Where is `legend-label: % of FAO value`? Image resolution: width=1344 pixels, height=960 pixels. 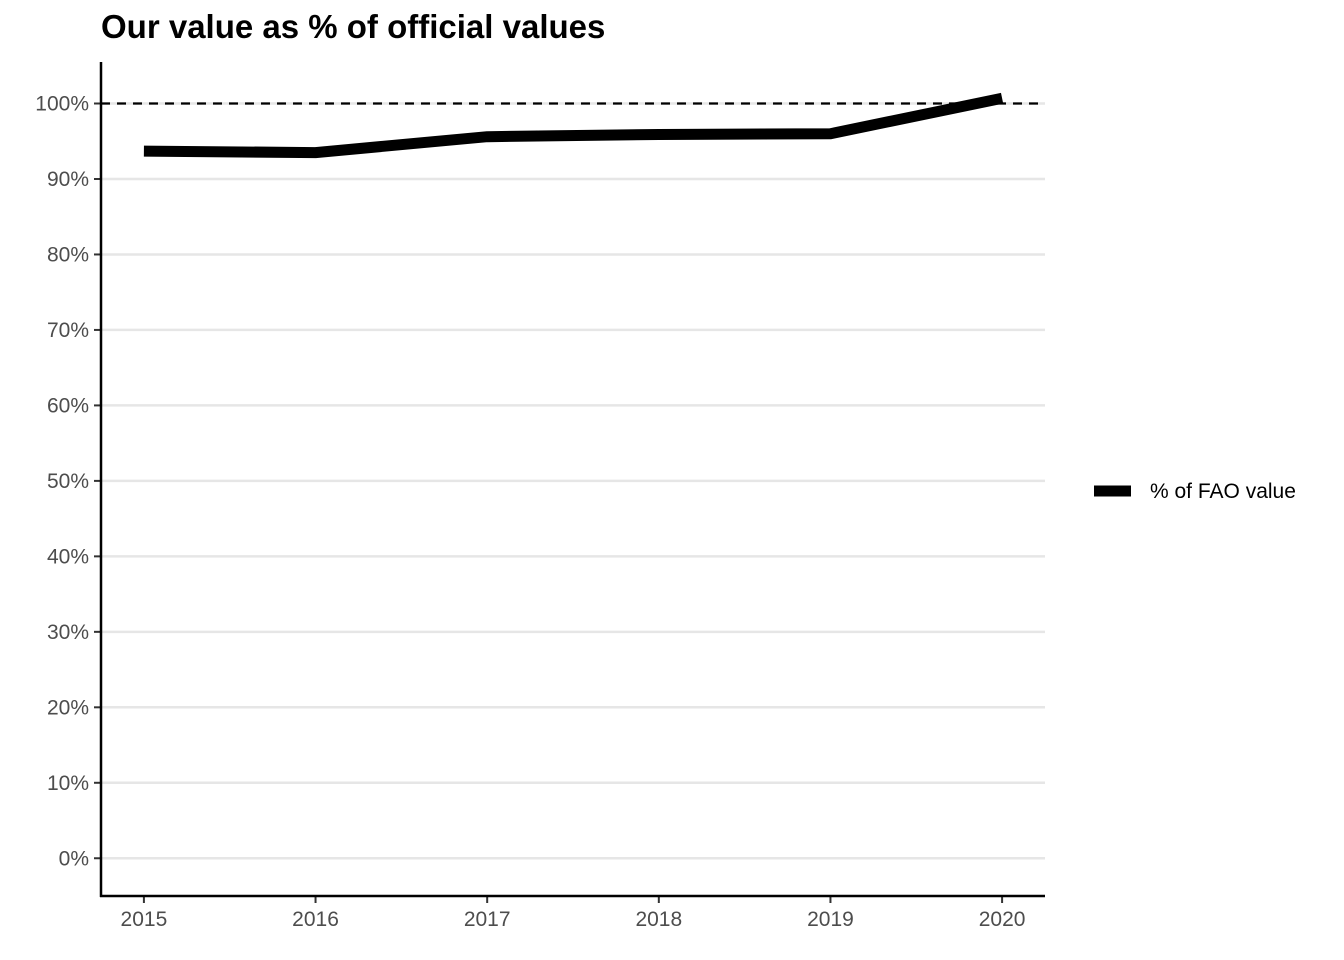 legend-label: % of FAO value is located at coordinates (1223, 491).